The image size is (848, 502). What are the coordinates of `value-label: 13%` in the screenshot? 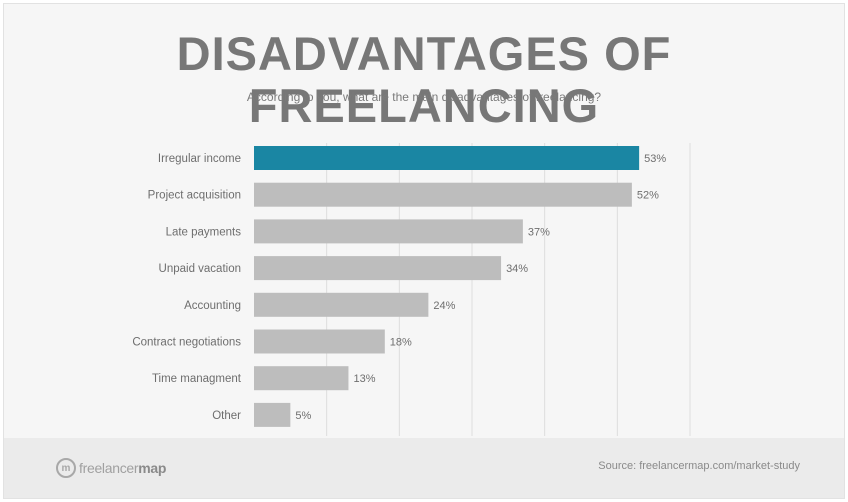 It's located at (364, 379).